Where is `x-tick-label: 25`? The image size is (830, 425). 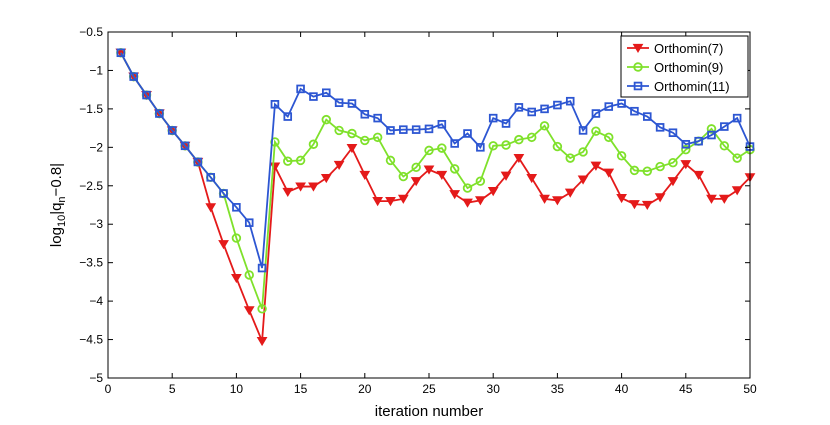
x-tick-label: 25 is located at coordinates (429, 389).